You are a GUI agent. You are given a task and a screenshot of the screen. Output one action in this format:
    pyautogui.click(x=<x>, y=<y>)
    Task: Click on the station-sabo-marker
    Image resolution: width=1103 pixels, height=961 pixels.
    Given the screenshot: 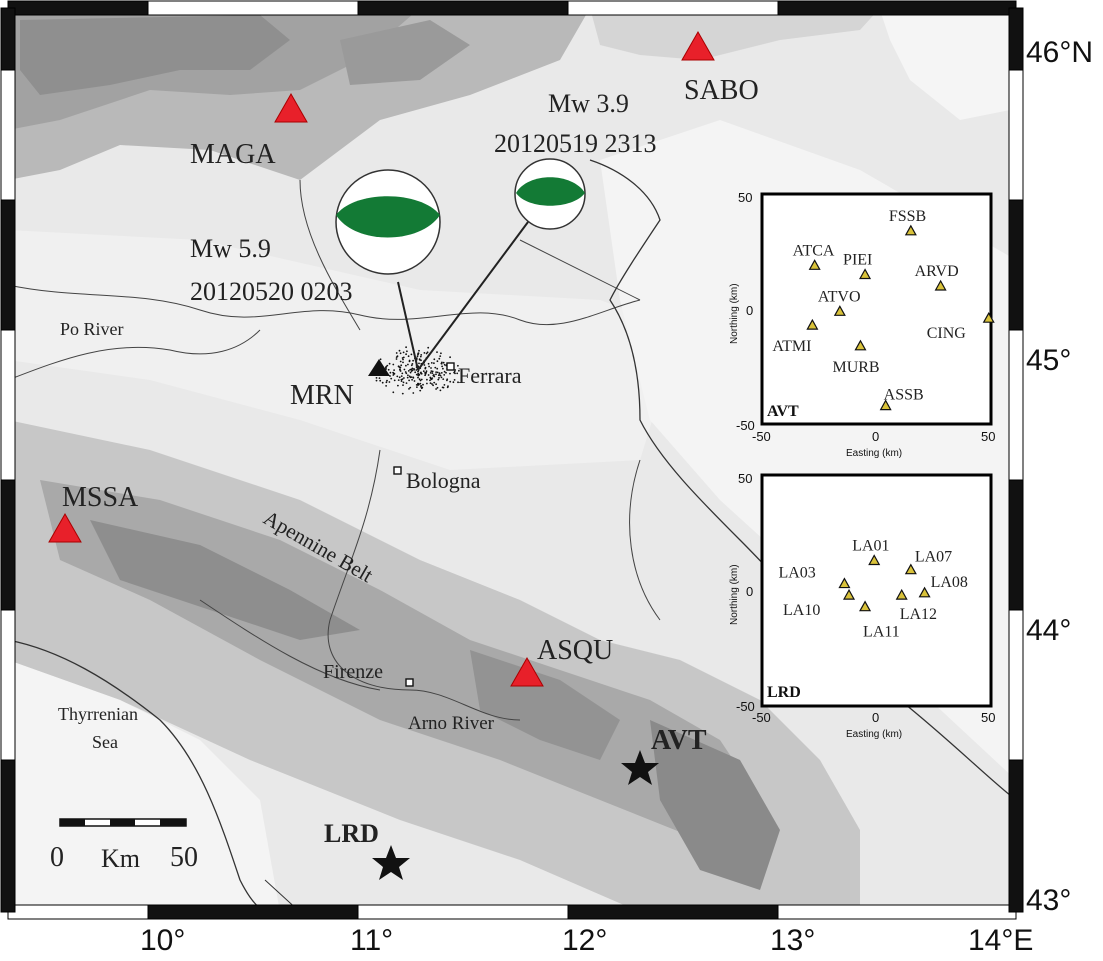 What is the action you would take?
    pyautogui.click(x=698, y=45)
    